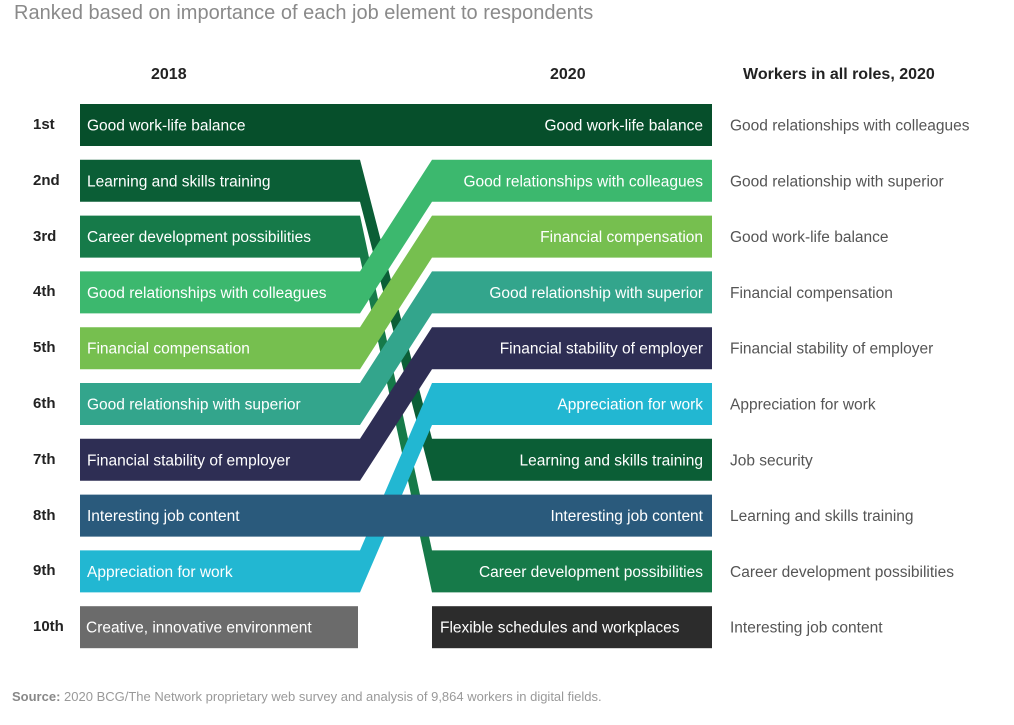  I want to click on rank-label-6th: 6th, so click(44, 403).